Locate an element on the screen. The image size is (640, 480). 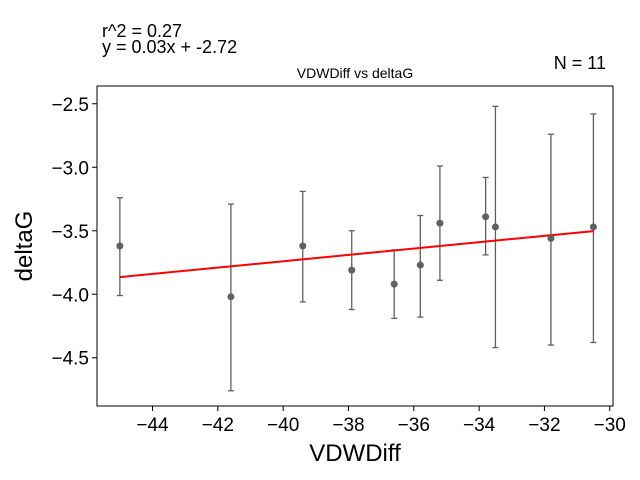
y-tick-label: −4.0 is located at coordinates (70, 295).